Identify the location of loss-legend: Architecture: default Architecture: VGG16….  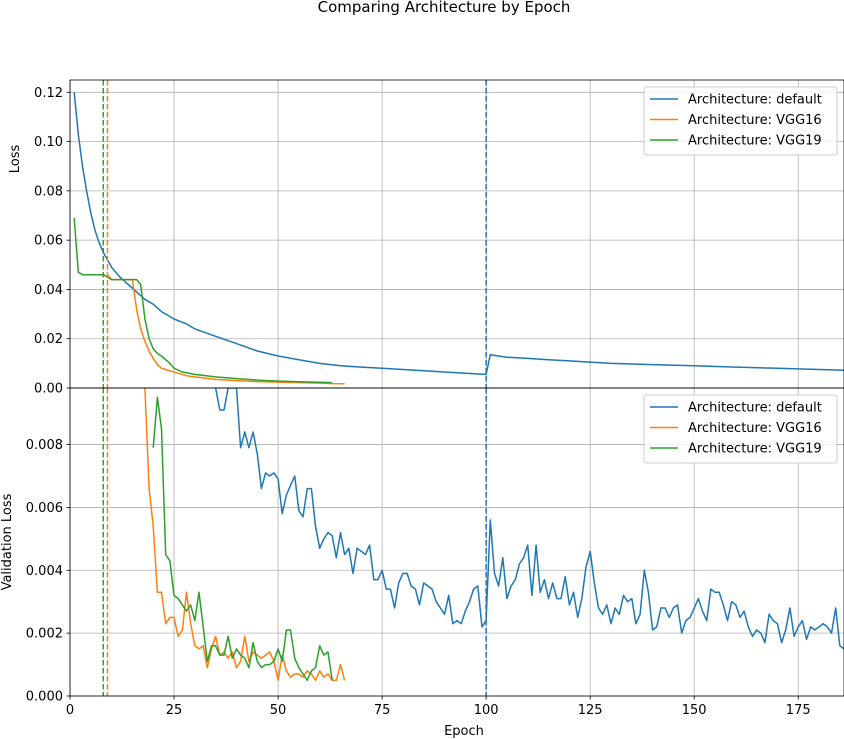
(740, 121).